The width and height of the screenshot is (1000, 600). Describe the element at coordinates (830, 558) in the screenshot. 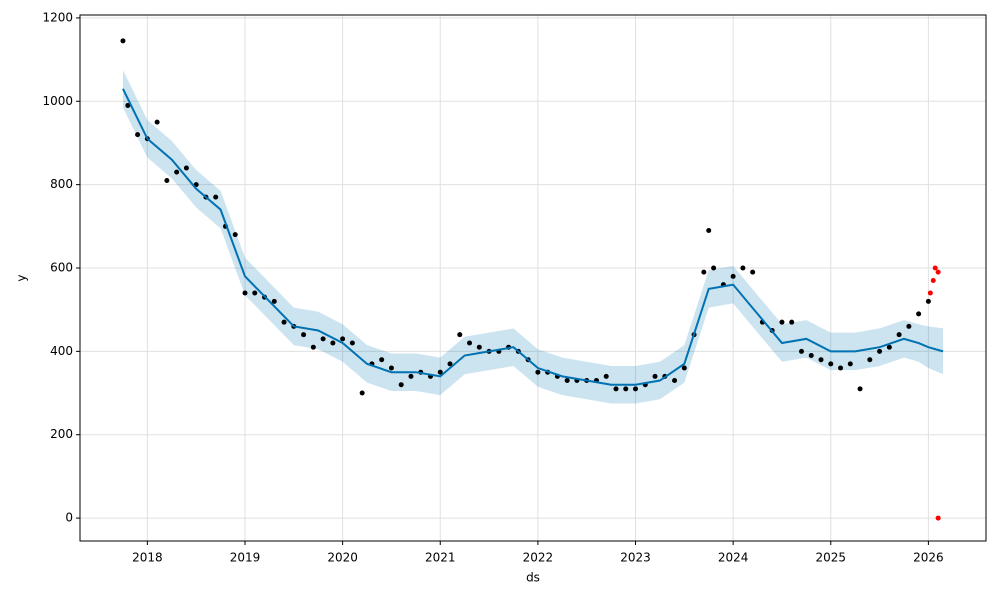

I see `x-tick-label: 2025` at that location.